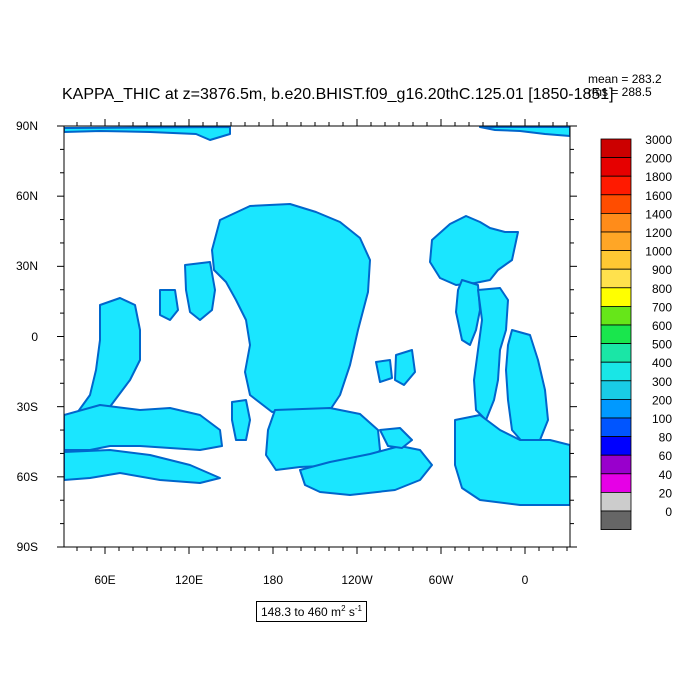  Describe the element at coordinates (27, 266) in the screenshot. I see `lat-label-30n: 30N` at that location.